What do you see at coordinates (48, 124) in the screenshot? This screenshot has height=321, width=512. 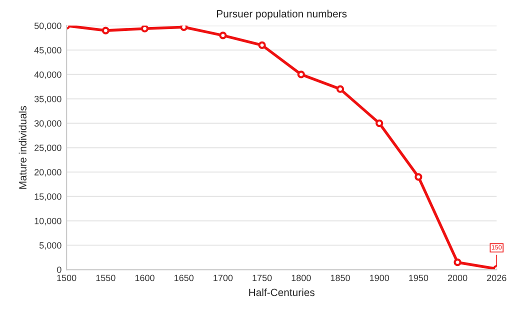 I see `y-tick-label: 30,000` at bounding box center [48, 124].